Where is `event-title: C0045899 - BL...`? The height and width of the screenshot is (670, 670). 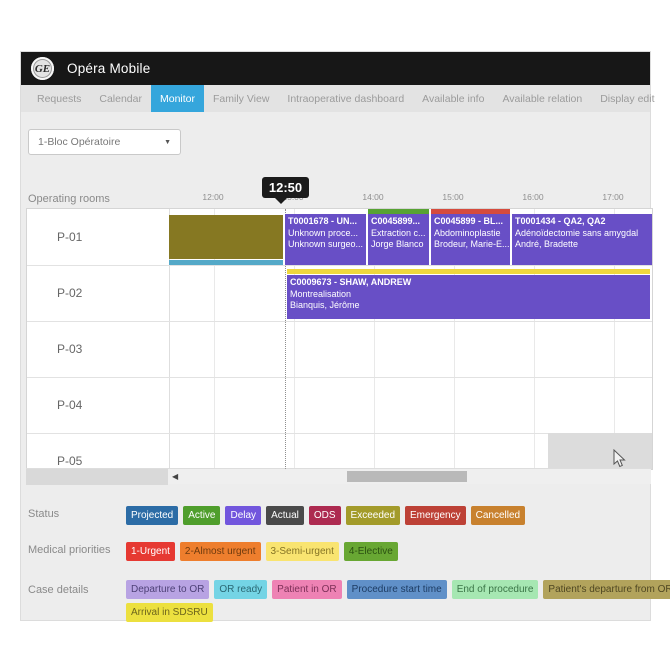 event-title: C0045899 - BL... is located at coordinates (469, 221).